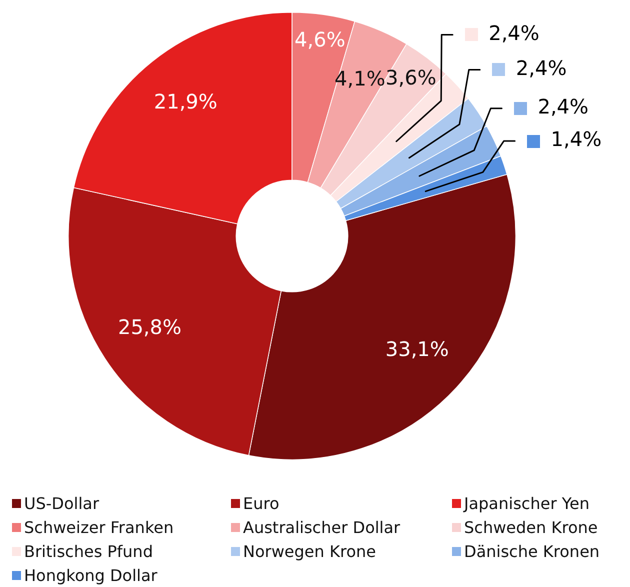 This screenshot has width=630, height=587. What do you see at coordinates (62, 503) in the screenshot?
I see `legend-label: US-Dollar` at bounding box center [62, 503].